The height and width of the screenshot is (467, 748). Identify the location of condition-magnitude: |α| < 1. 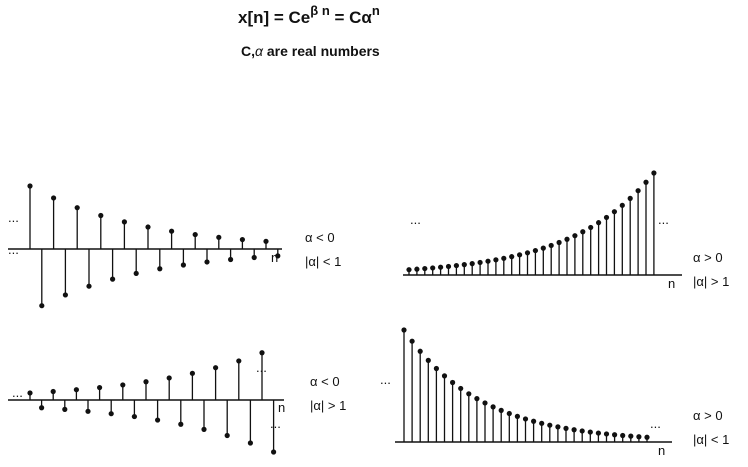
(323, 261).